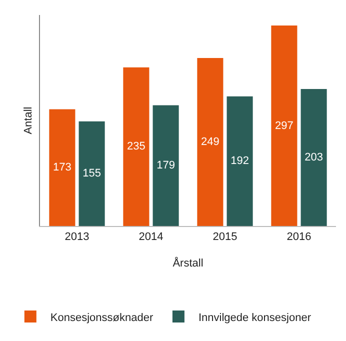 The image size is (346, 341). What do you see at coordinates (299, 237) in the screenshot?
I see `x-tick-label: 2016` at bounding box center [299, 237].